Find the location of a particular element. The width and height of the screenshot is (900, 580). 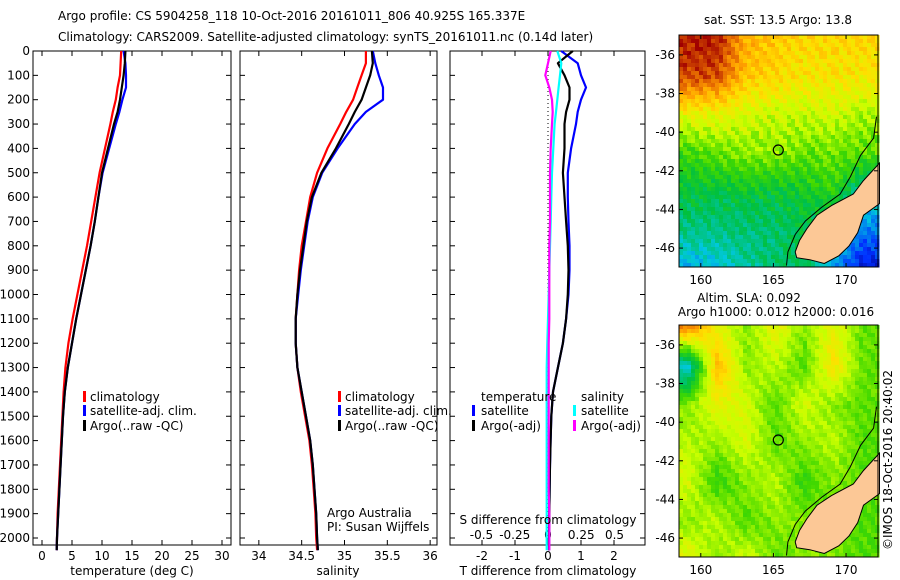

salinity-series-line is located at coordinates (330, 301).